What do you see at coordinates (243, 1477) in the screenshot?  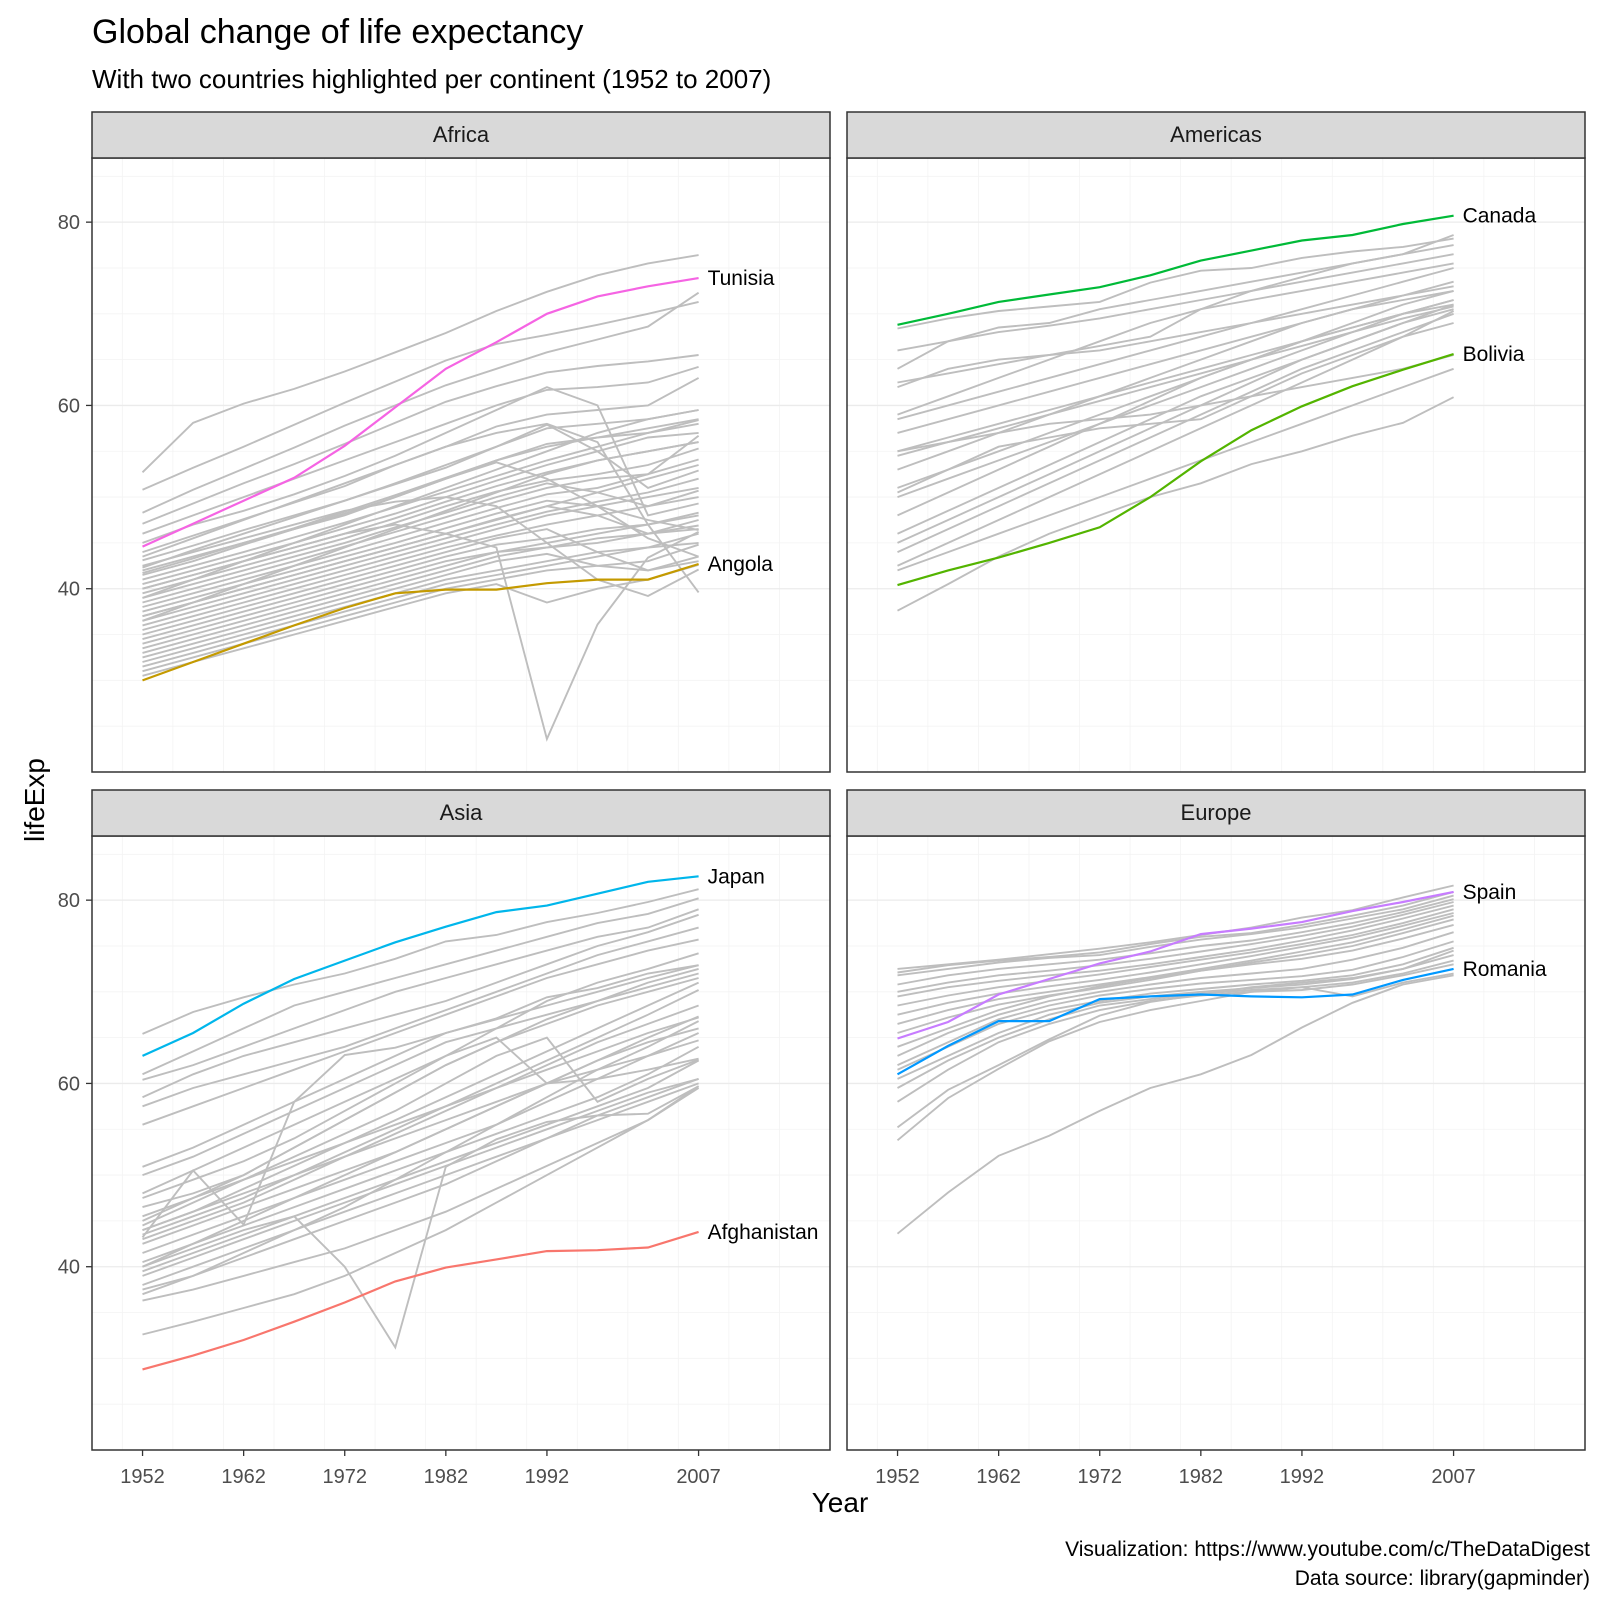 I see `x-tick-label: 1962` at bounding box center [243, 1477].